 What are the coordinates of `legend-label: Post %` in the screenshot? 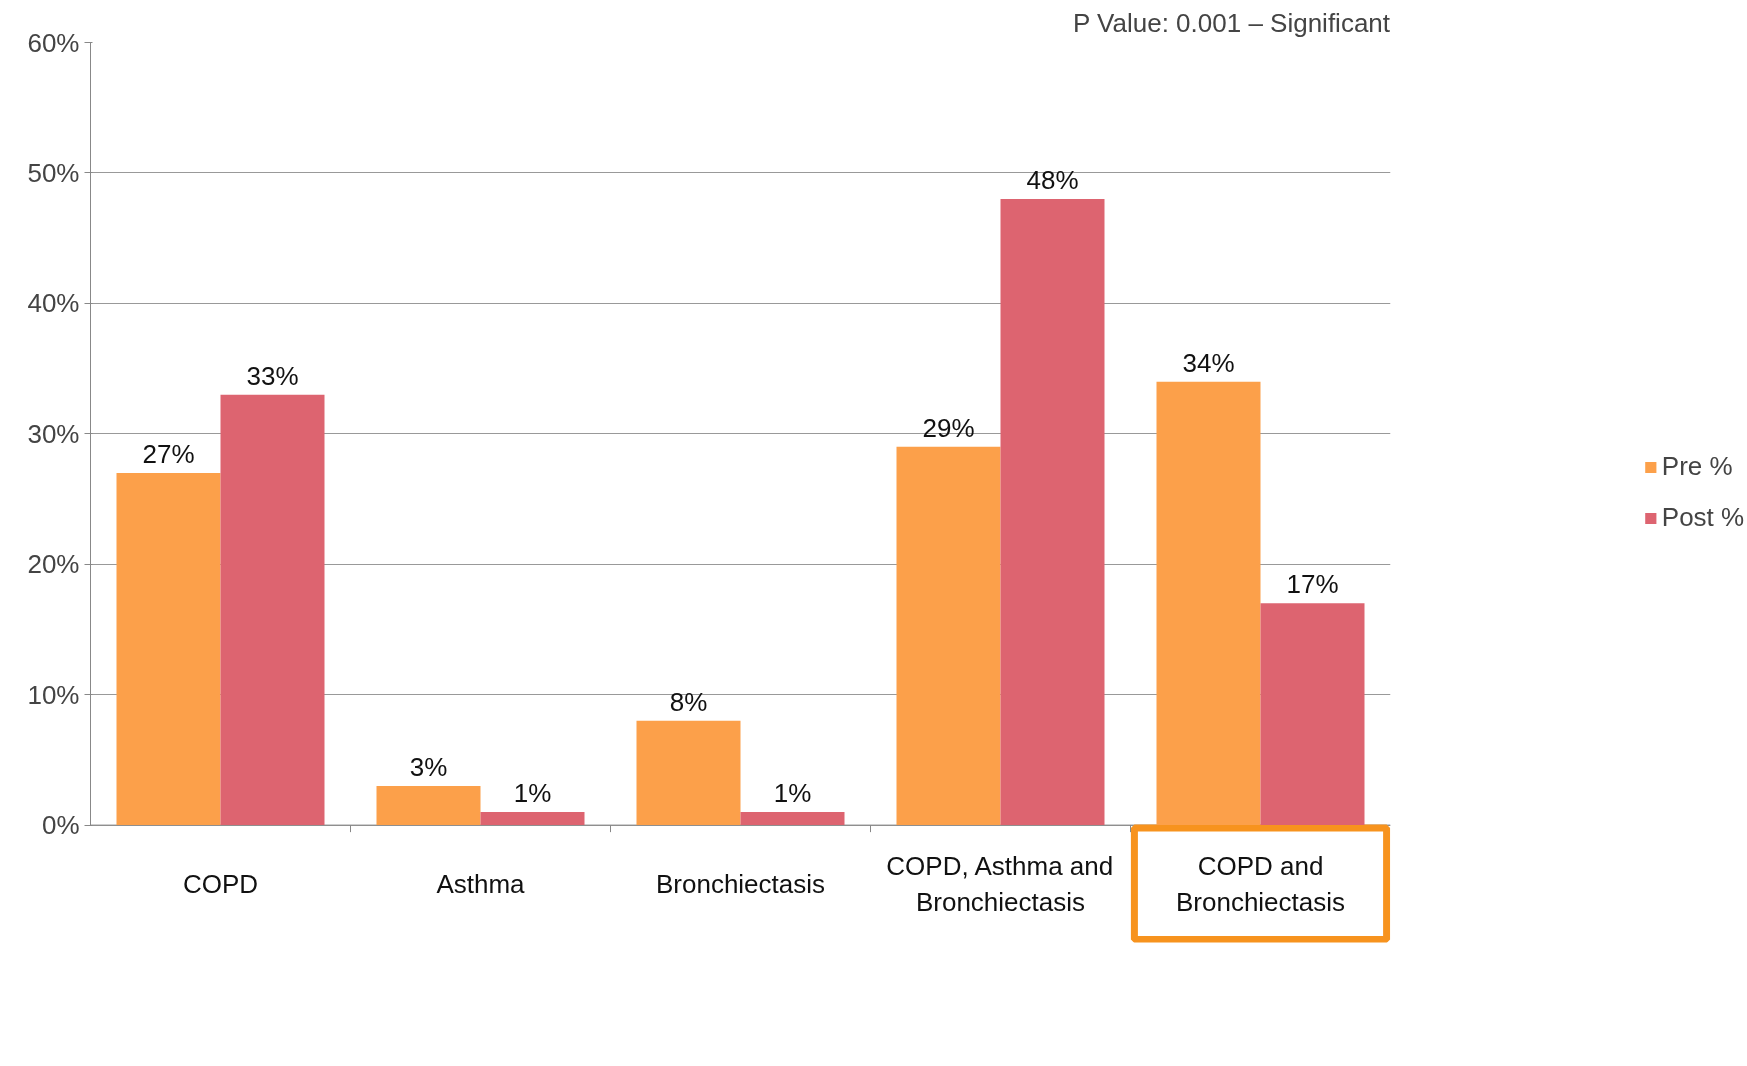 It's located at (1703, 517).